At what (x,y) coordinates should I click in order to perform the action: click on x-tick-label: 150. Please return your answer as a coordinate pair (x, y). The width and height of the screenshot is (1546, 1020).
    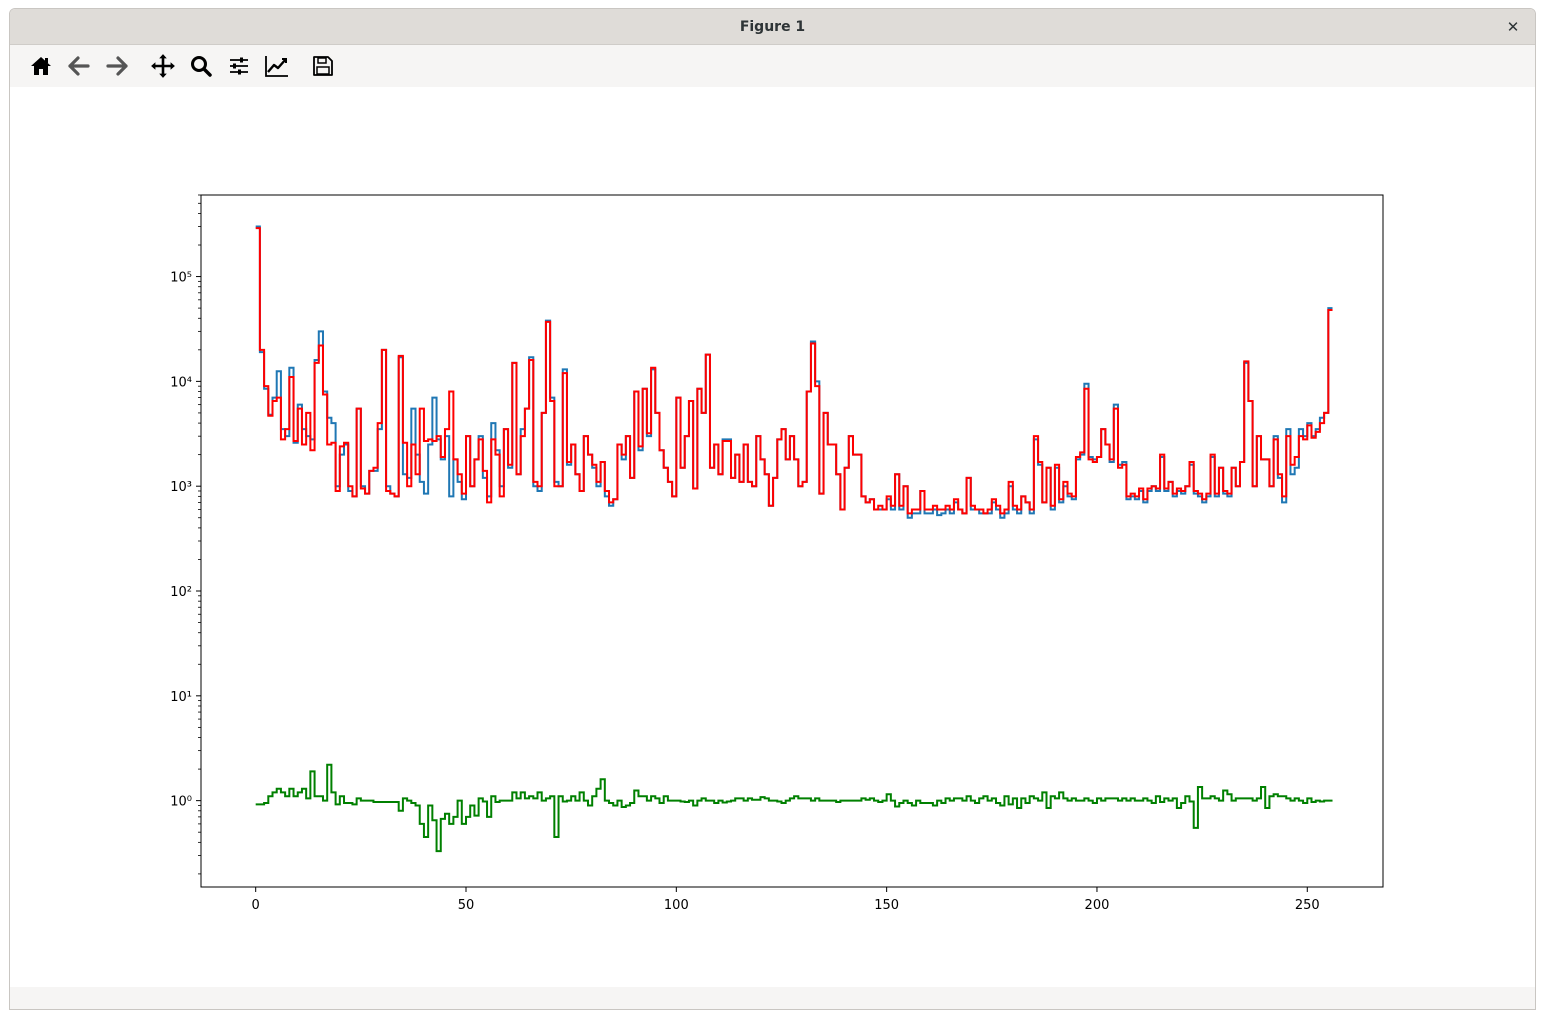
    Looking at the image, I should click on (886, 905).